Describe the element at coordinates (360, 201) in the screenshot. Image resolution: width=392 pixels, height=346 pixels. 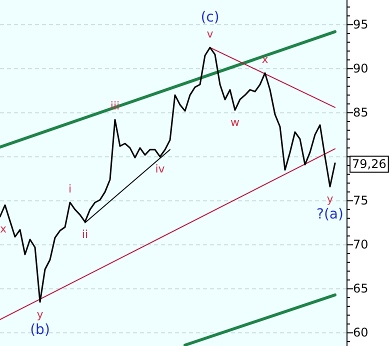
I see `y-tick-label: 75` at that location.